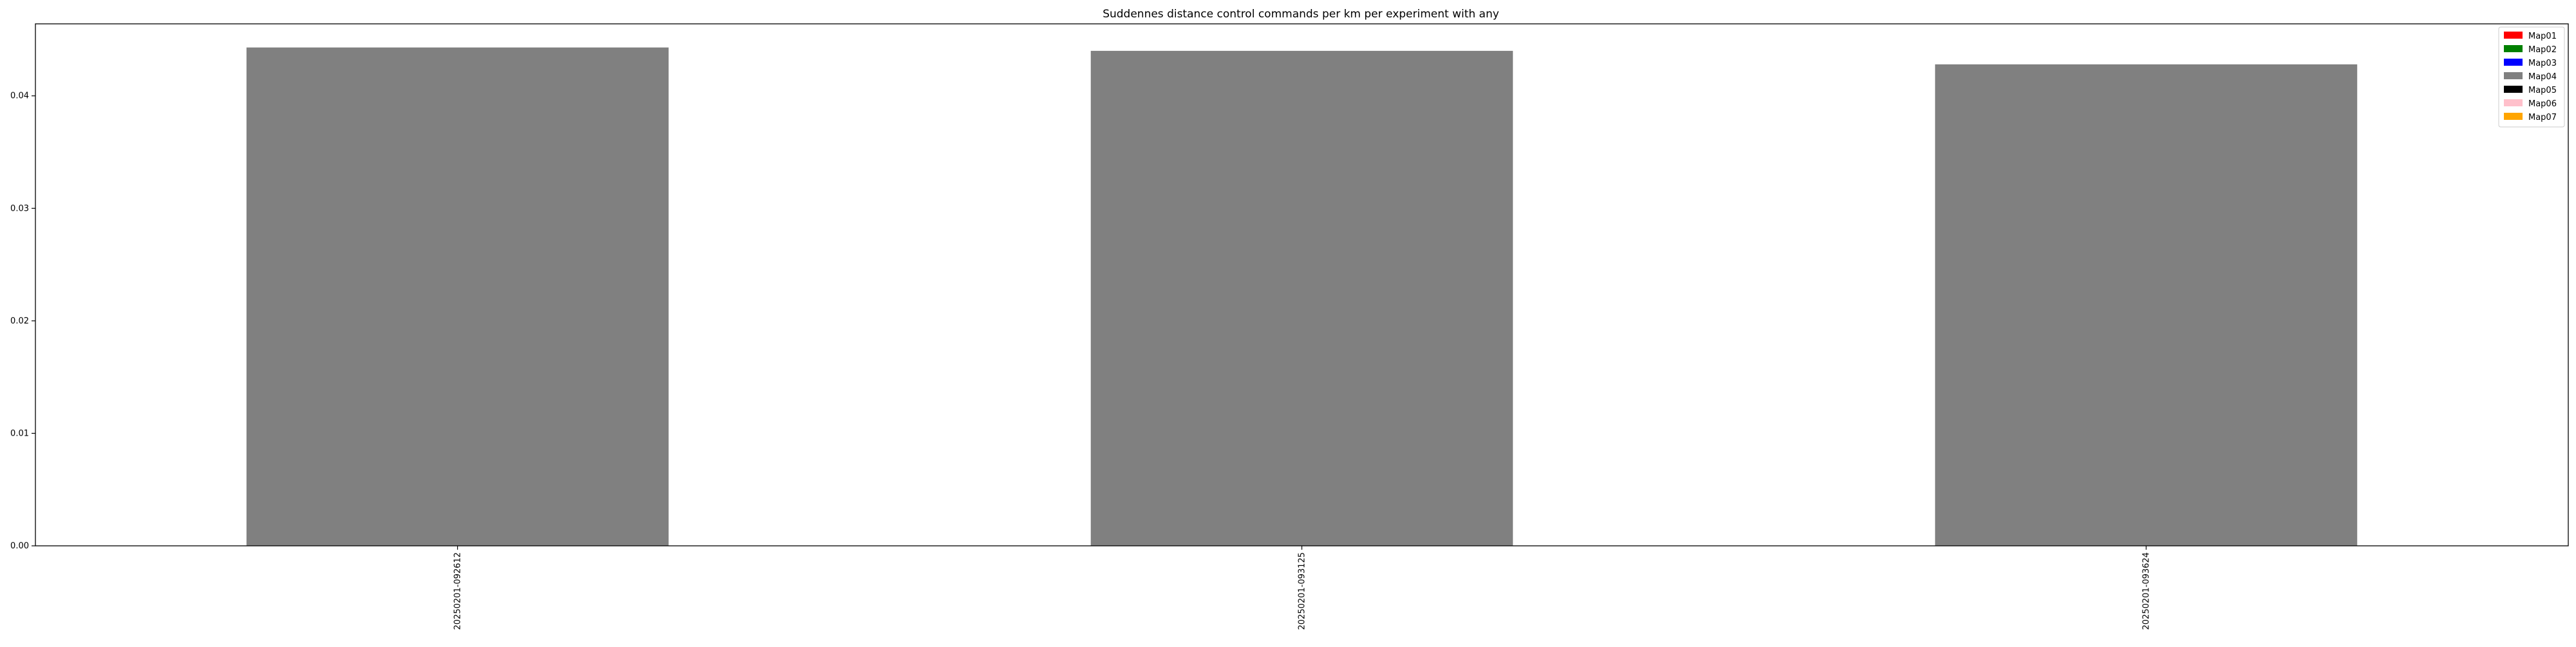  I want to click on x-tick-label: 20250201-092612, so click(458, 591).